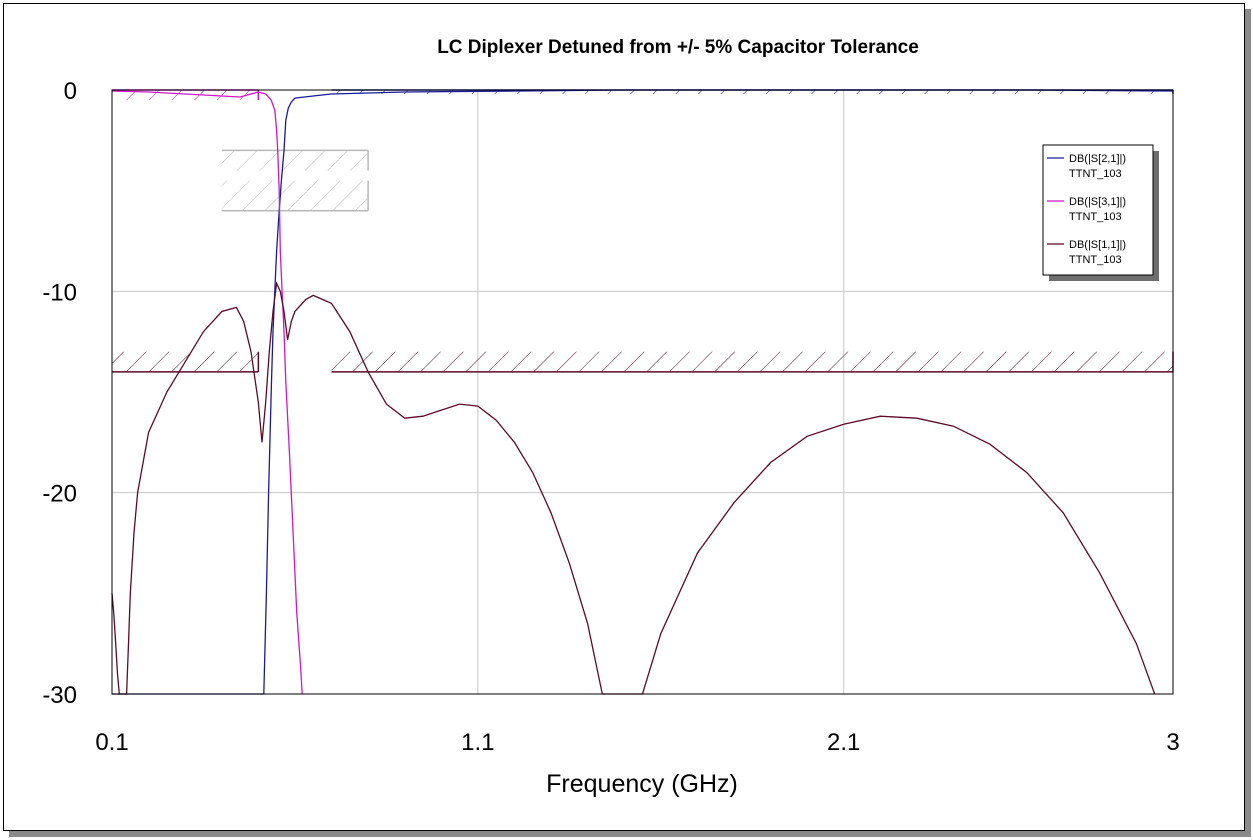 This screenshot has width=1253, height=840. What do you see at coordinates (59, 494) in the screenshot?
I see `y-tick-label: -20` at bounding box center [59, 494].